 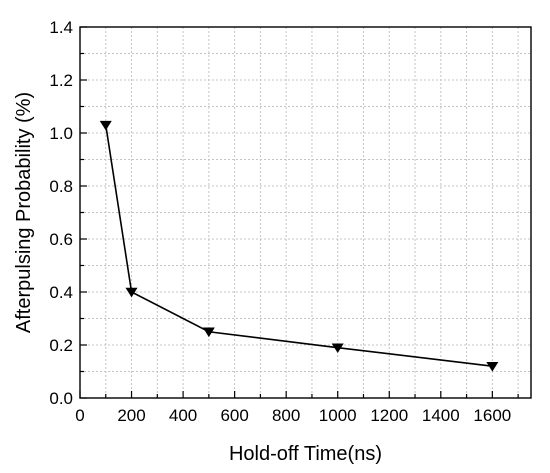 I want to click on x-tick-label: 1600, so click(x=492, y=415).